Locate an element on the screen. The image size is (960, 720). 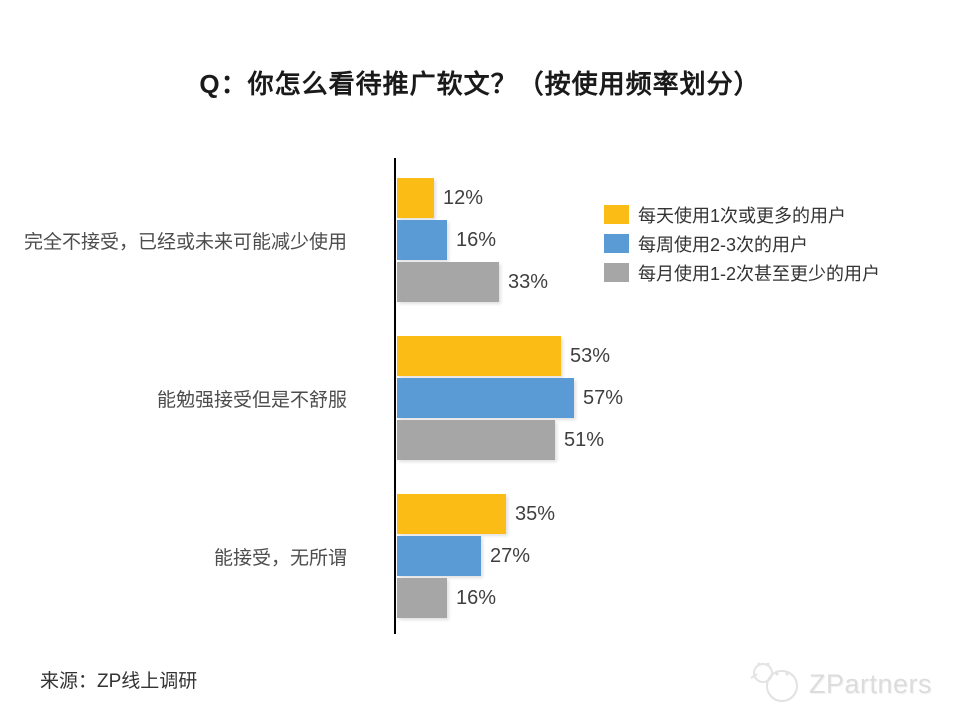
bar-value-label: 35% is located at coordinates (535, 513).